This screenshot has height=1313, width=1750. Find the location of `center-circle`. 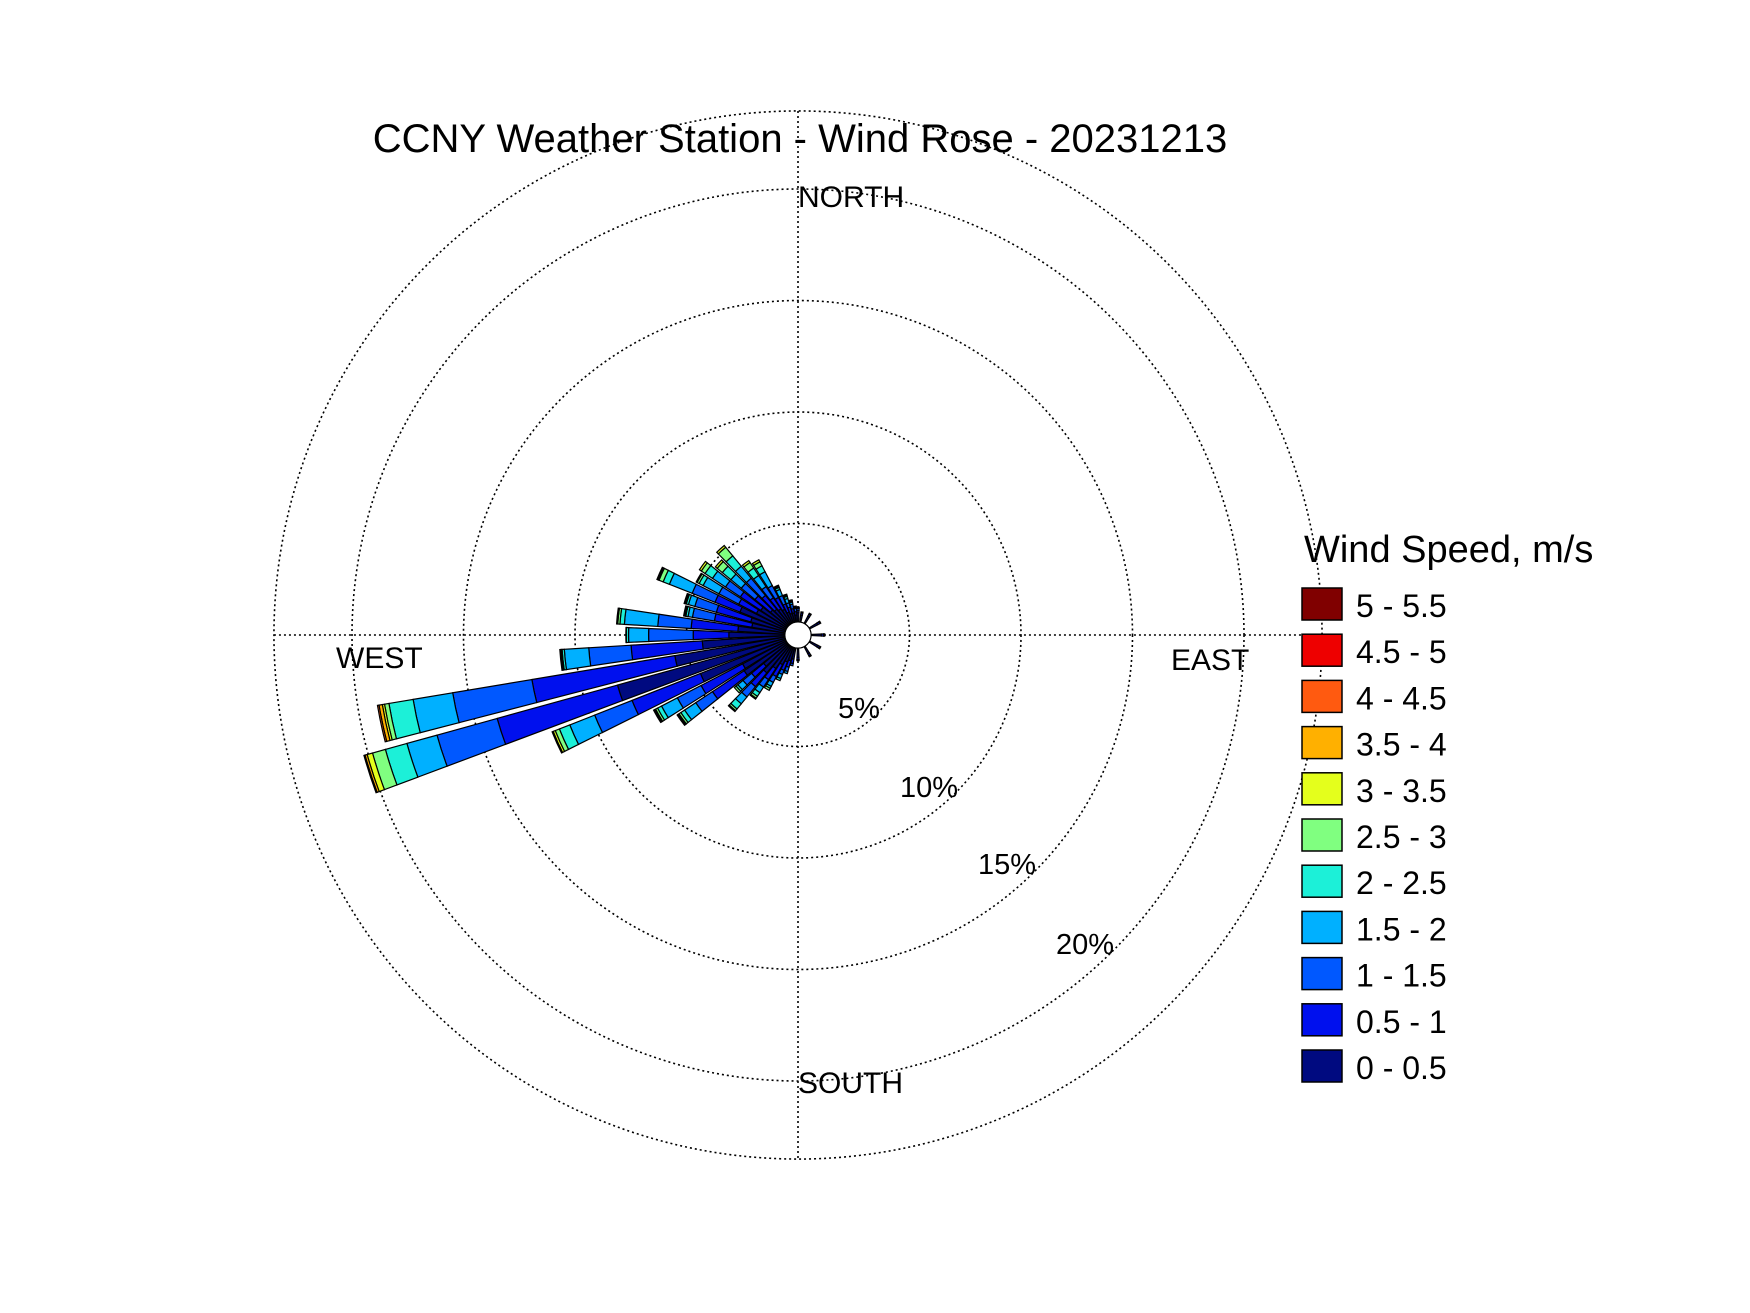

center-circle is located at coordinates (798, 635).